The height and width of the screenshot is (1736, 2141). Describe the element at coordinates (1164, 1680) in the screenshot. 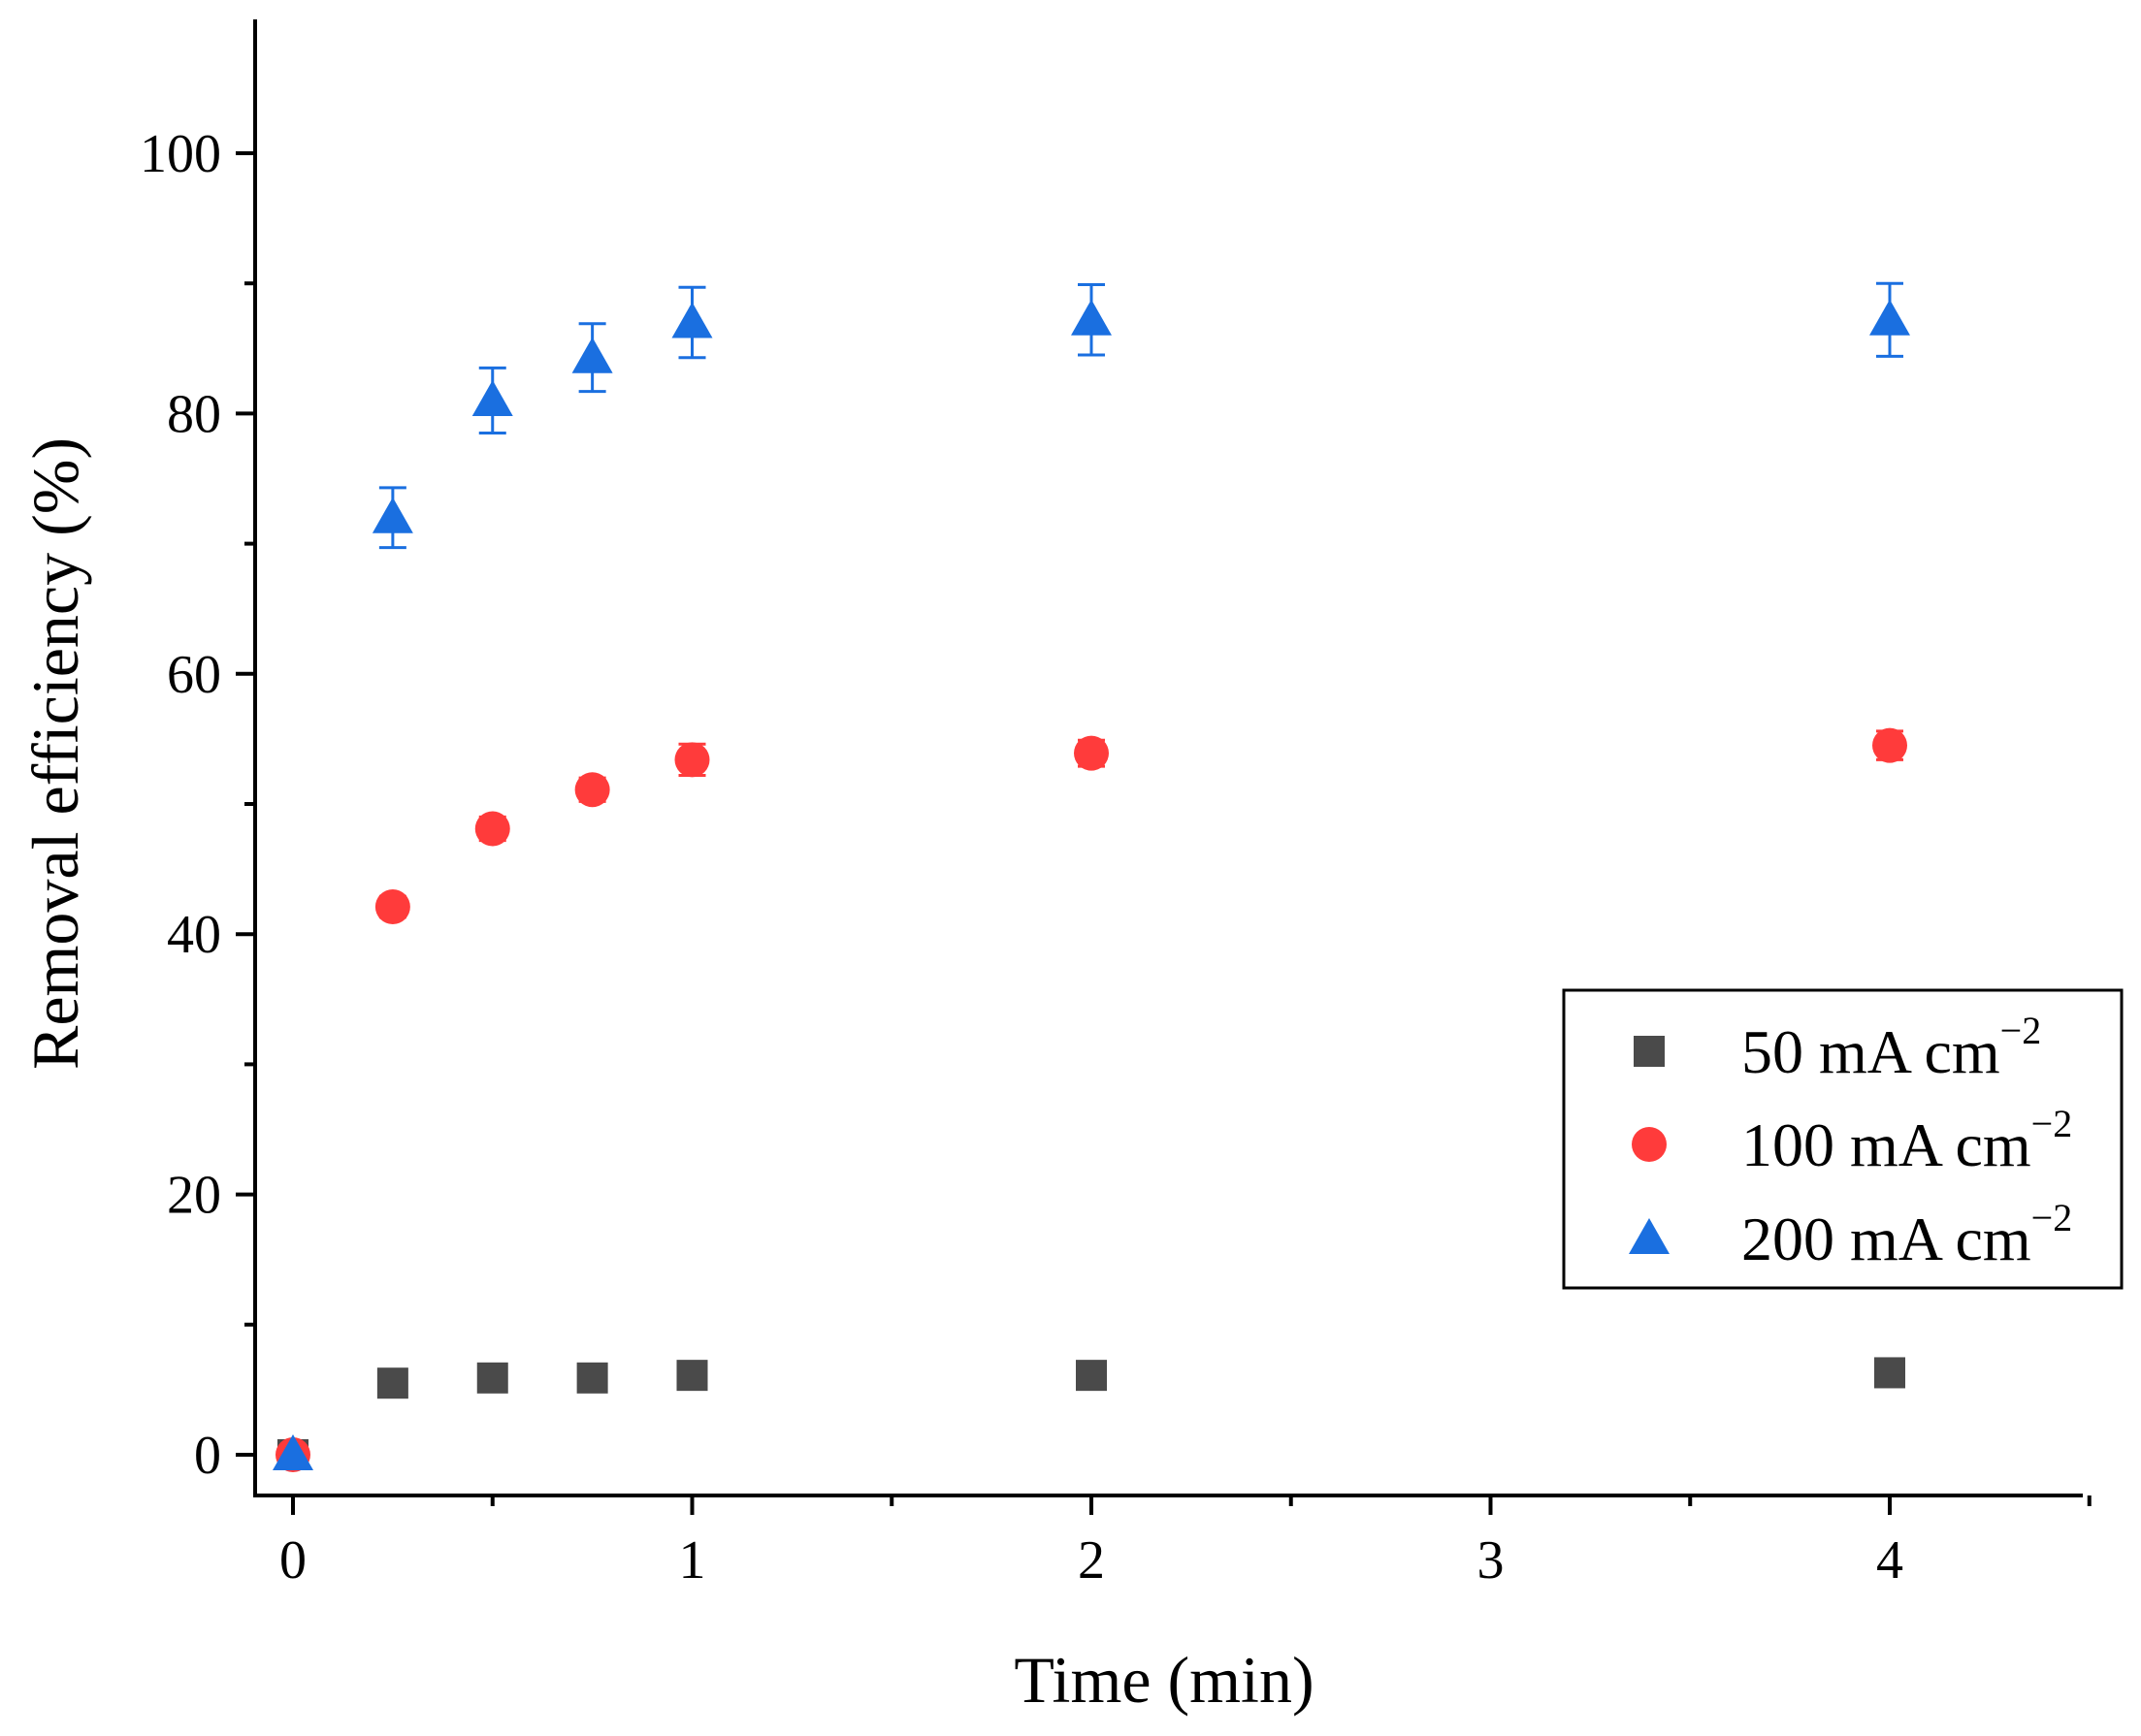

I see `x-axis-label: Time (min)` at that location.